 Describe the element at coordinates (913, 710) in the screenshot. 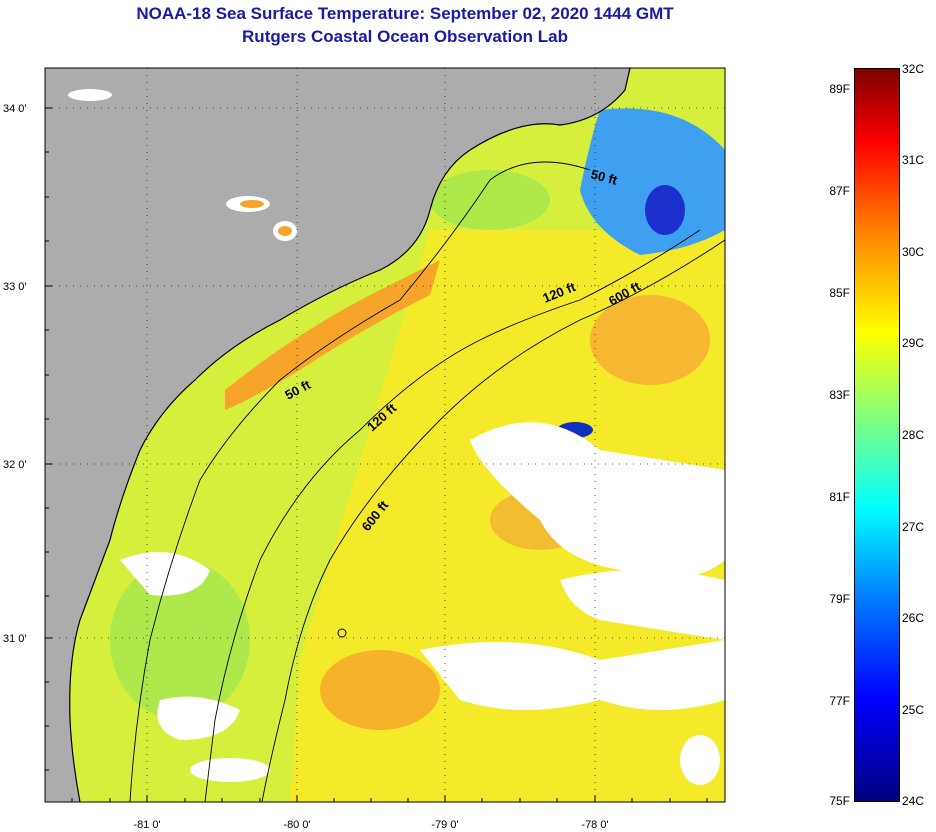

I see `colorbar-c-label: 25C` at that location.